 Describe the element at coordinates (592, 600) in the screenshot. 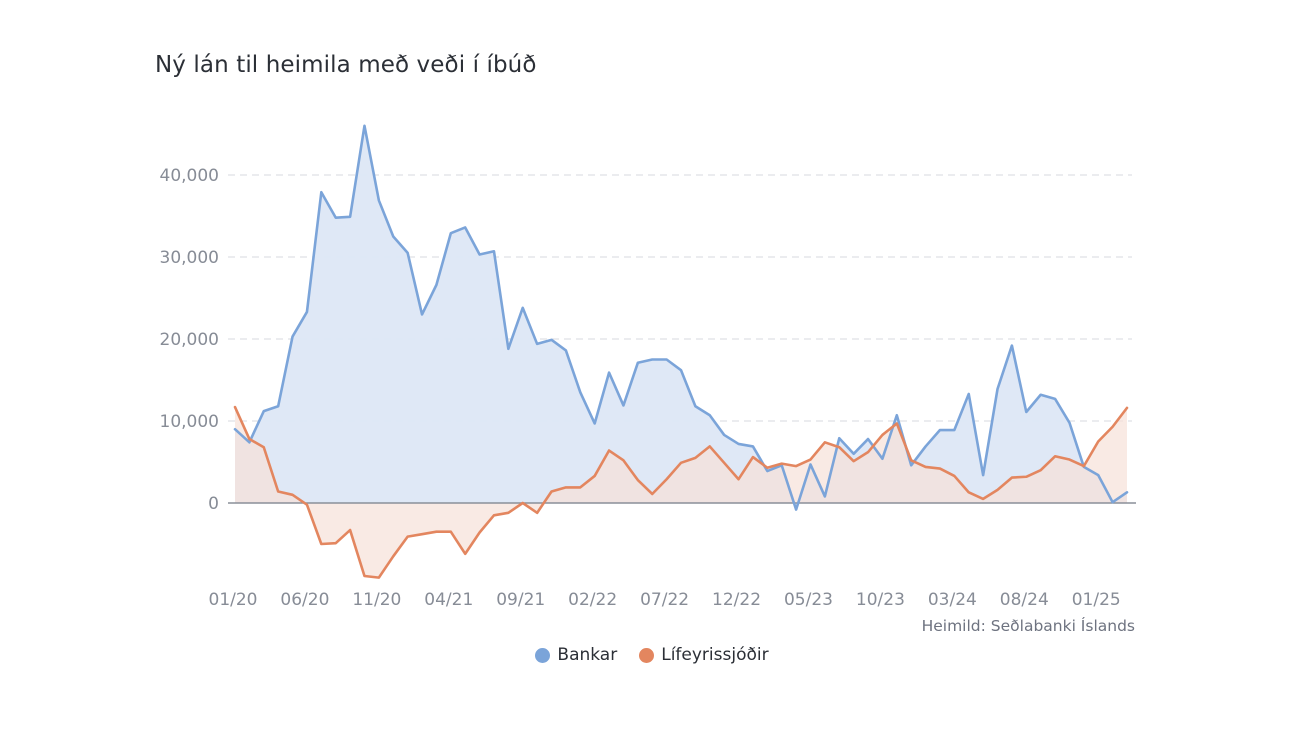

I see `x-tick-label-5: 02/22` at that location.